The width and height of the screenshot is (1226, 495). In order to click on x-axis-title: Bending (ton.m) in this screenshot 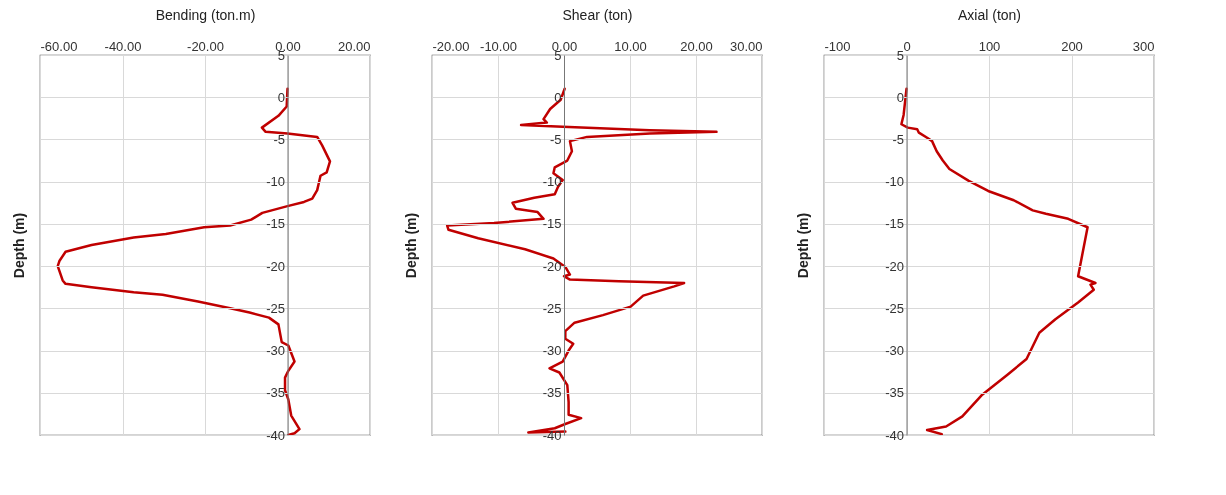, I will do `click(205, 14)`.